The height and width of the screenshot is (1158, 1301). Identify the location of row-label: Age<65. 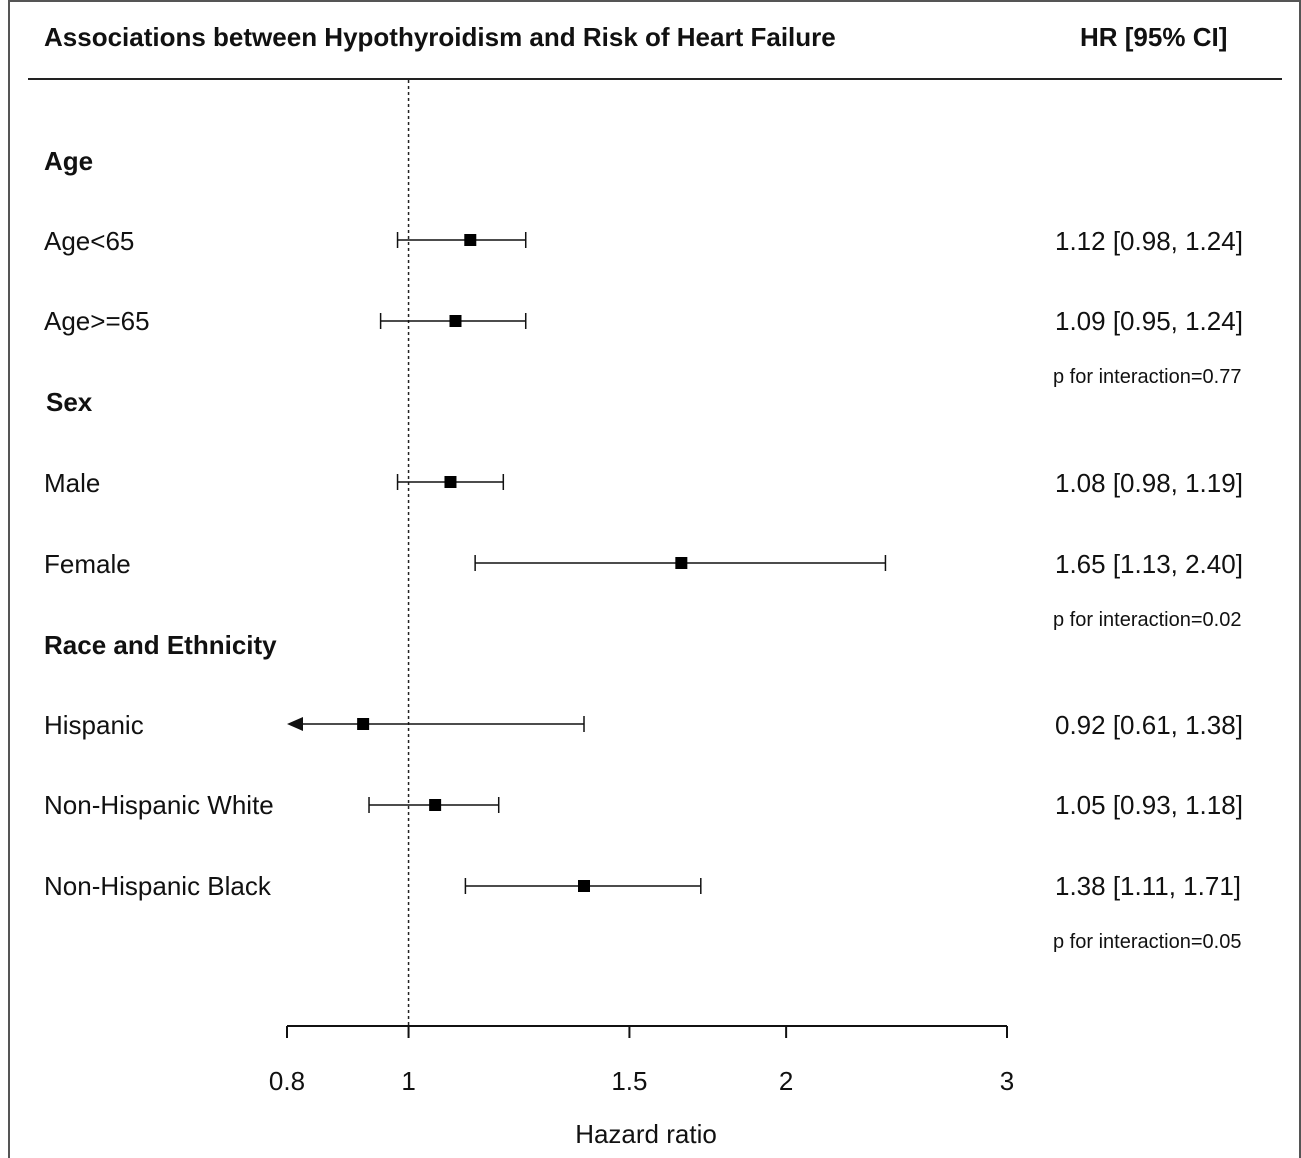
(89, 241).